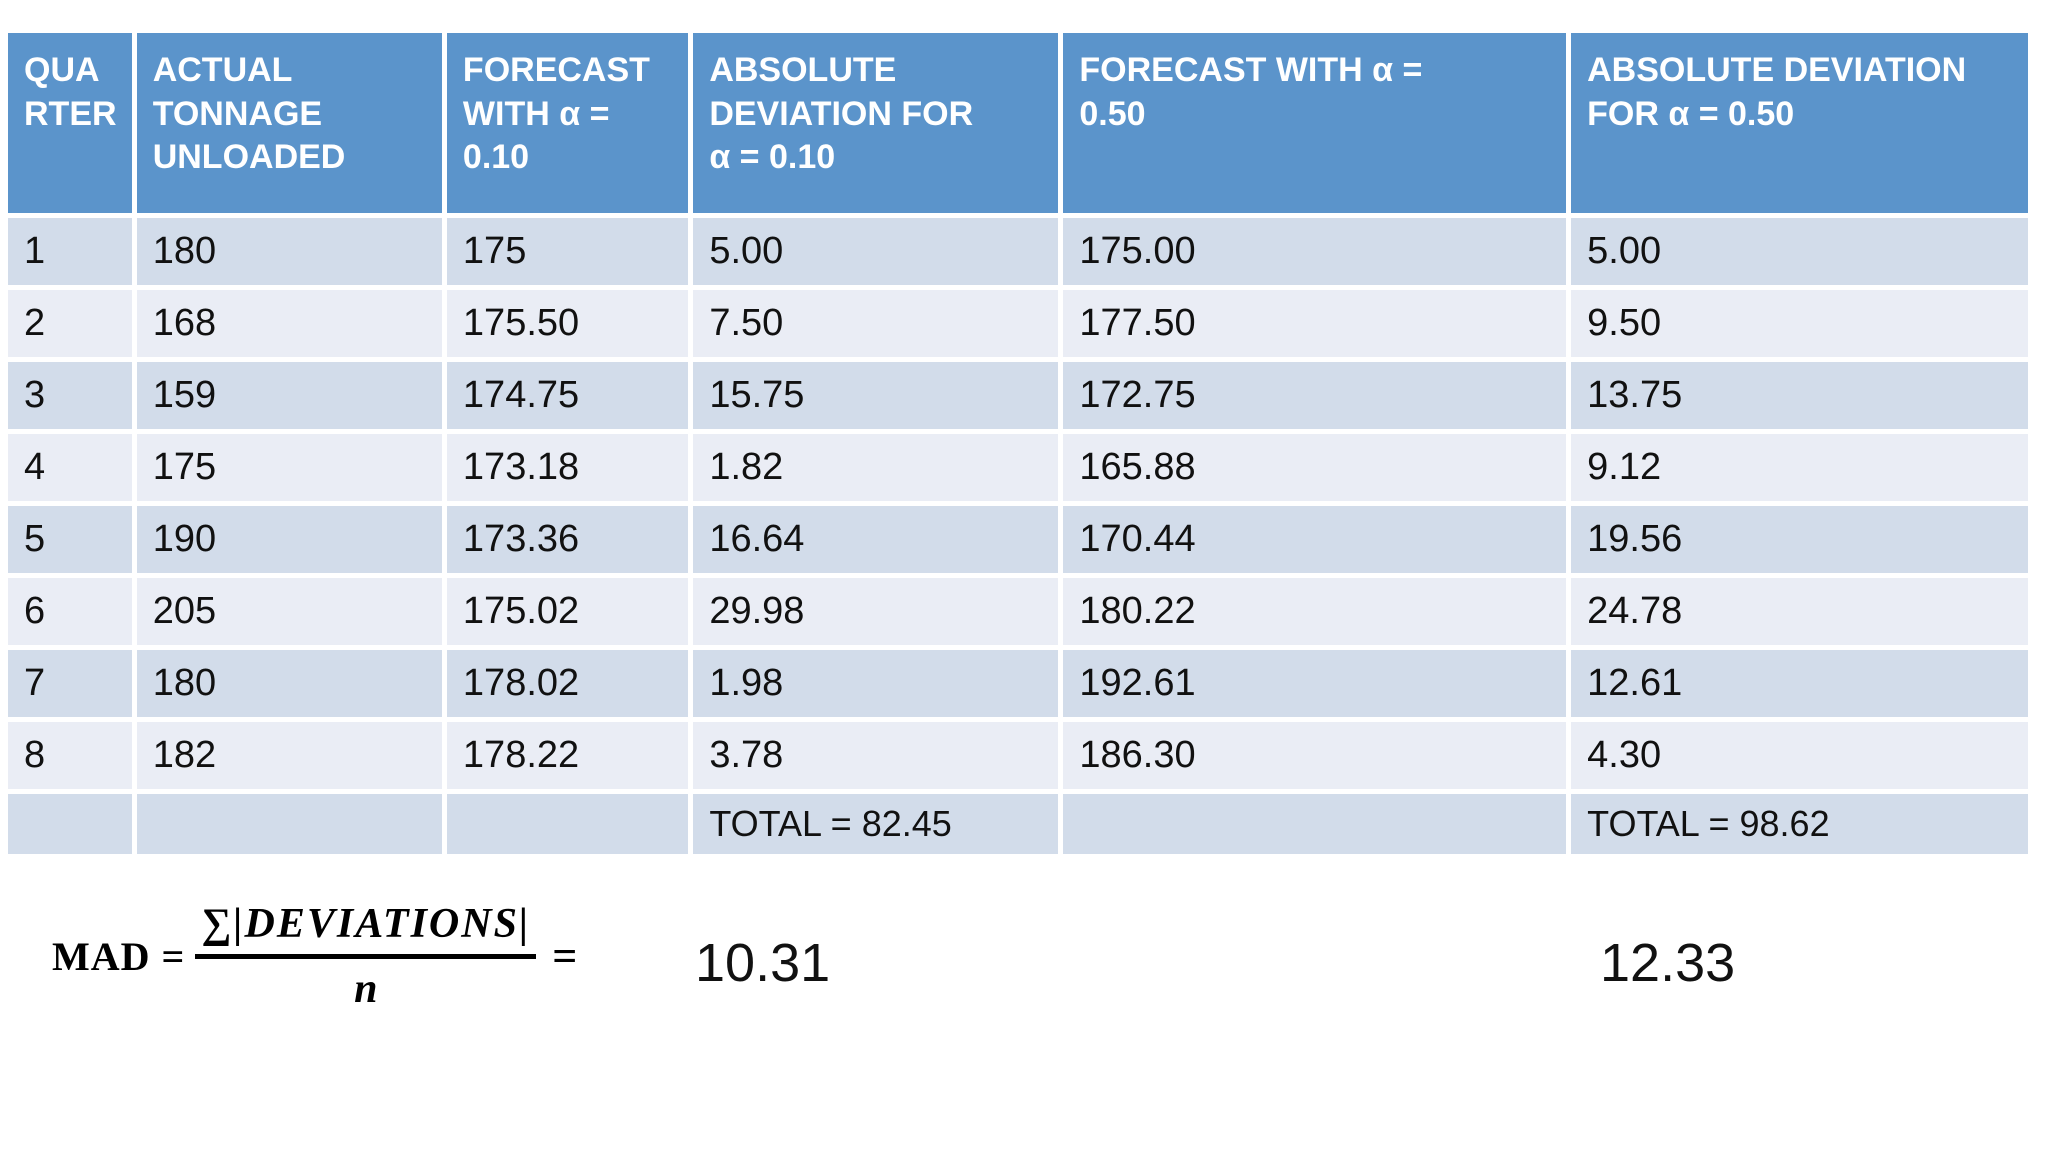 Image resolution: width=2048 pixels, height=1152 pixels. Describe the element at coordinates (1799, 755) in the screenshot. I see `table-cell: 4.30` at that location.